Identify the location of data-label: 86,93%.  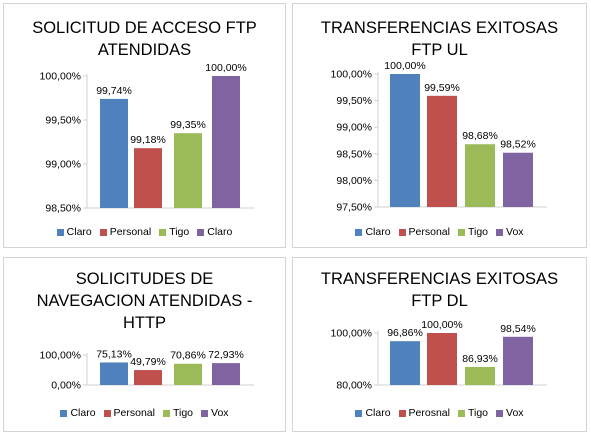
(480, 359).